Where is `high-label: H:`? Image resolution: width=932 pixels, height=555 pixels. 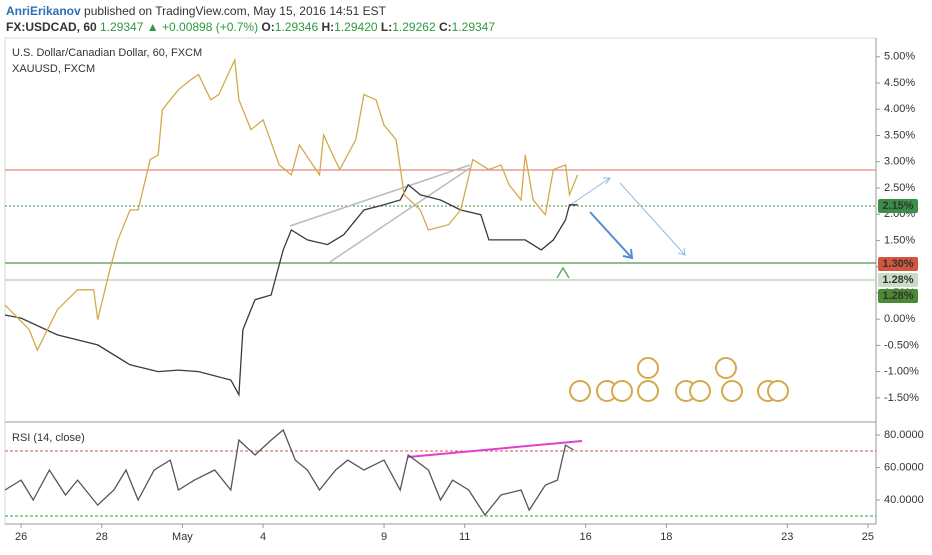
high-label: H: is located at coordinates (328, 27).